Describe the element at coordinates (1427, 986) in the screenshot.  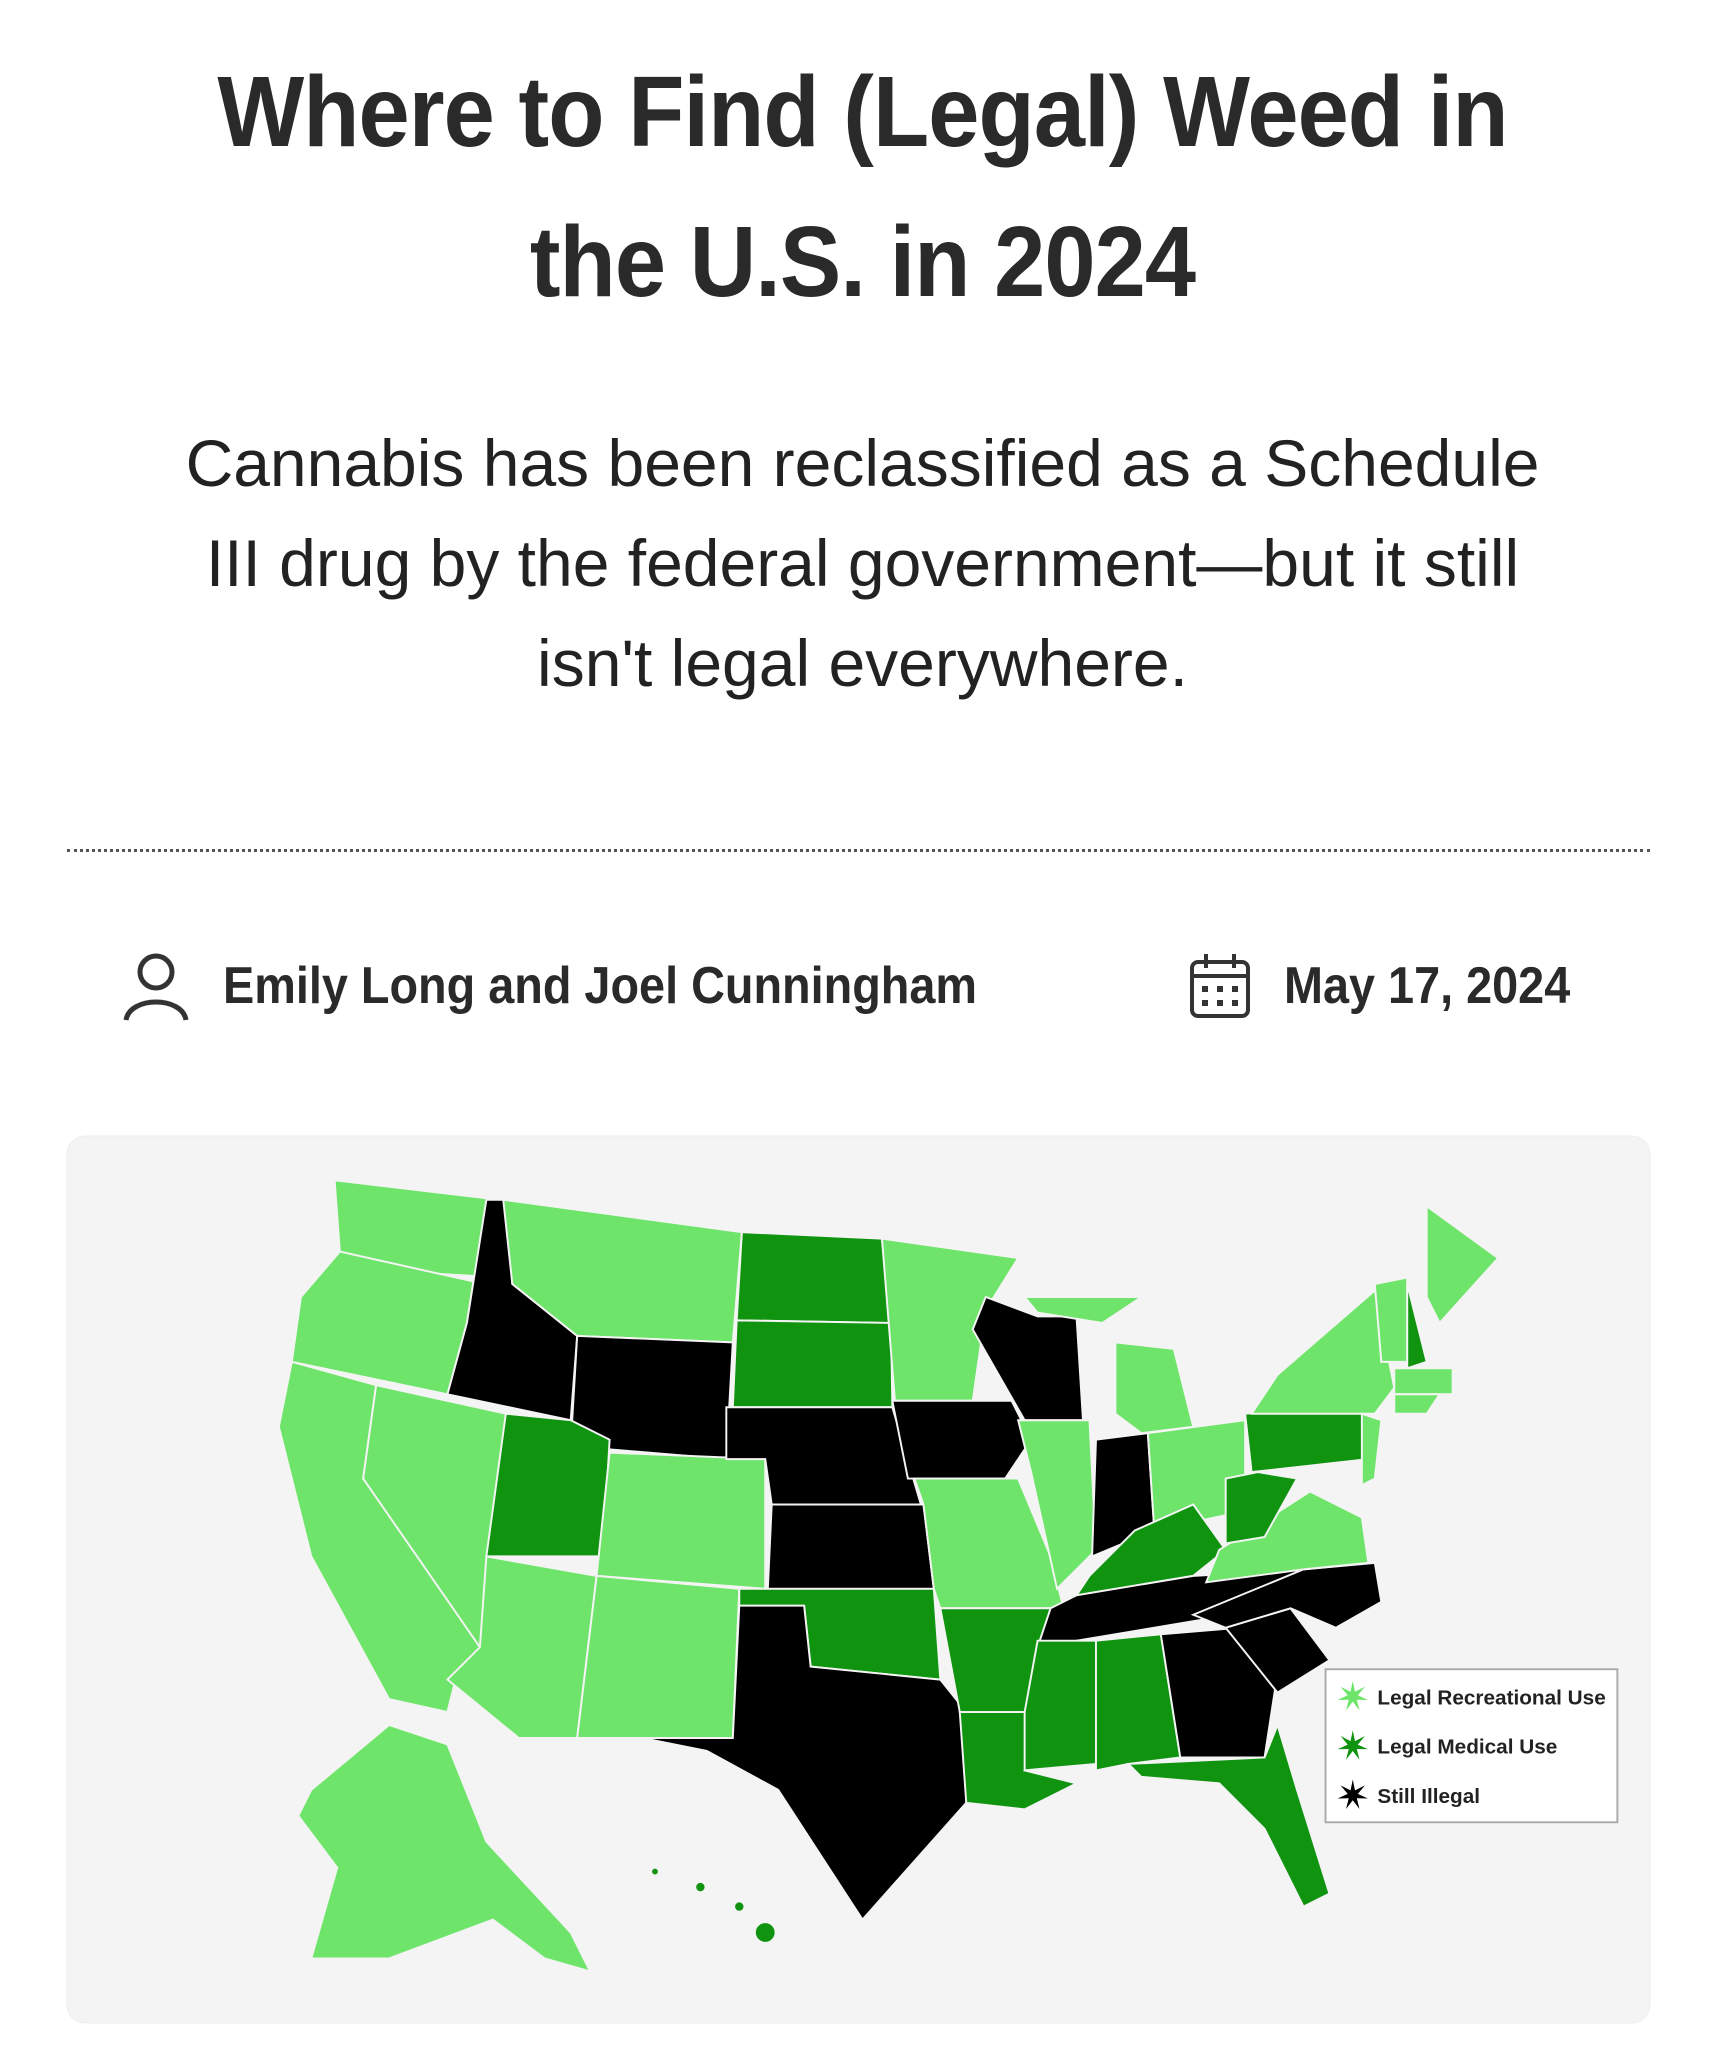
I see `date: May 17, 2024` at that location.